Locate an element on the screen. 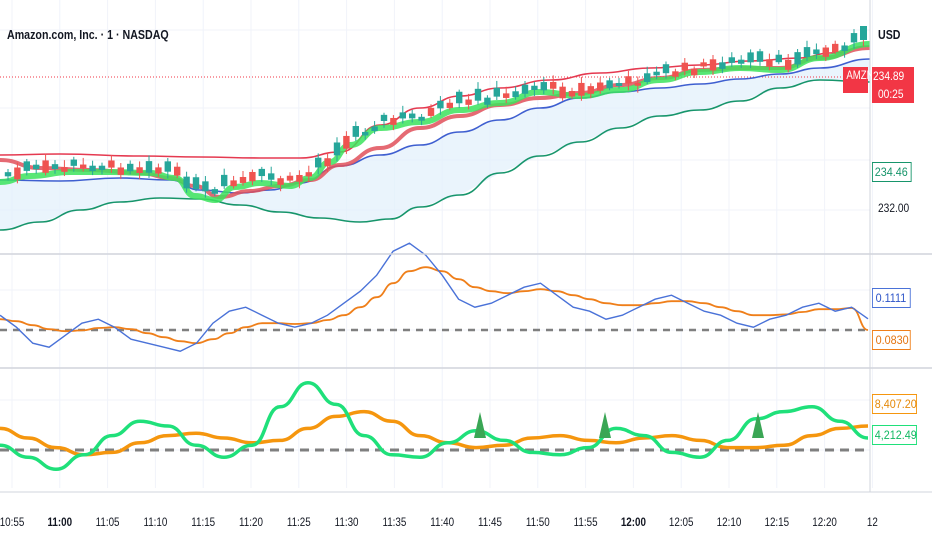  time-tick-label: 11:45 is located at coordinates (490, 522).